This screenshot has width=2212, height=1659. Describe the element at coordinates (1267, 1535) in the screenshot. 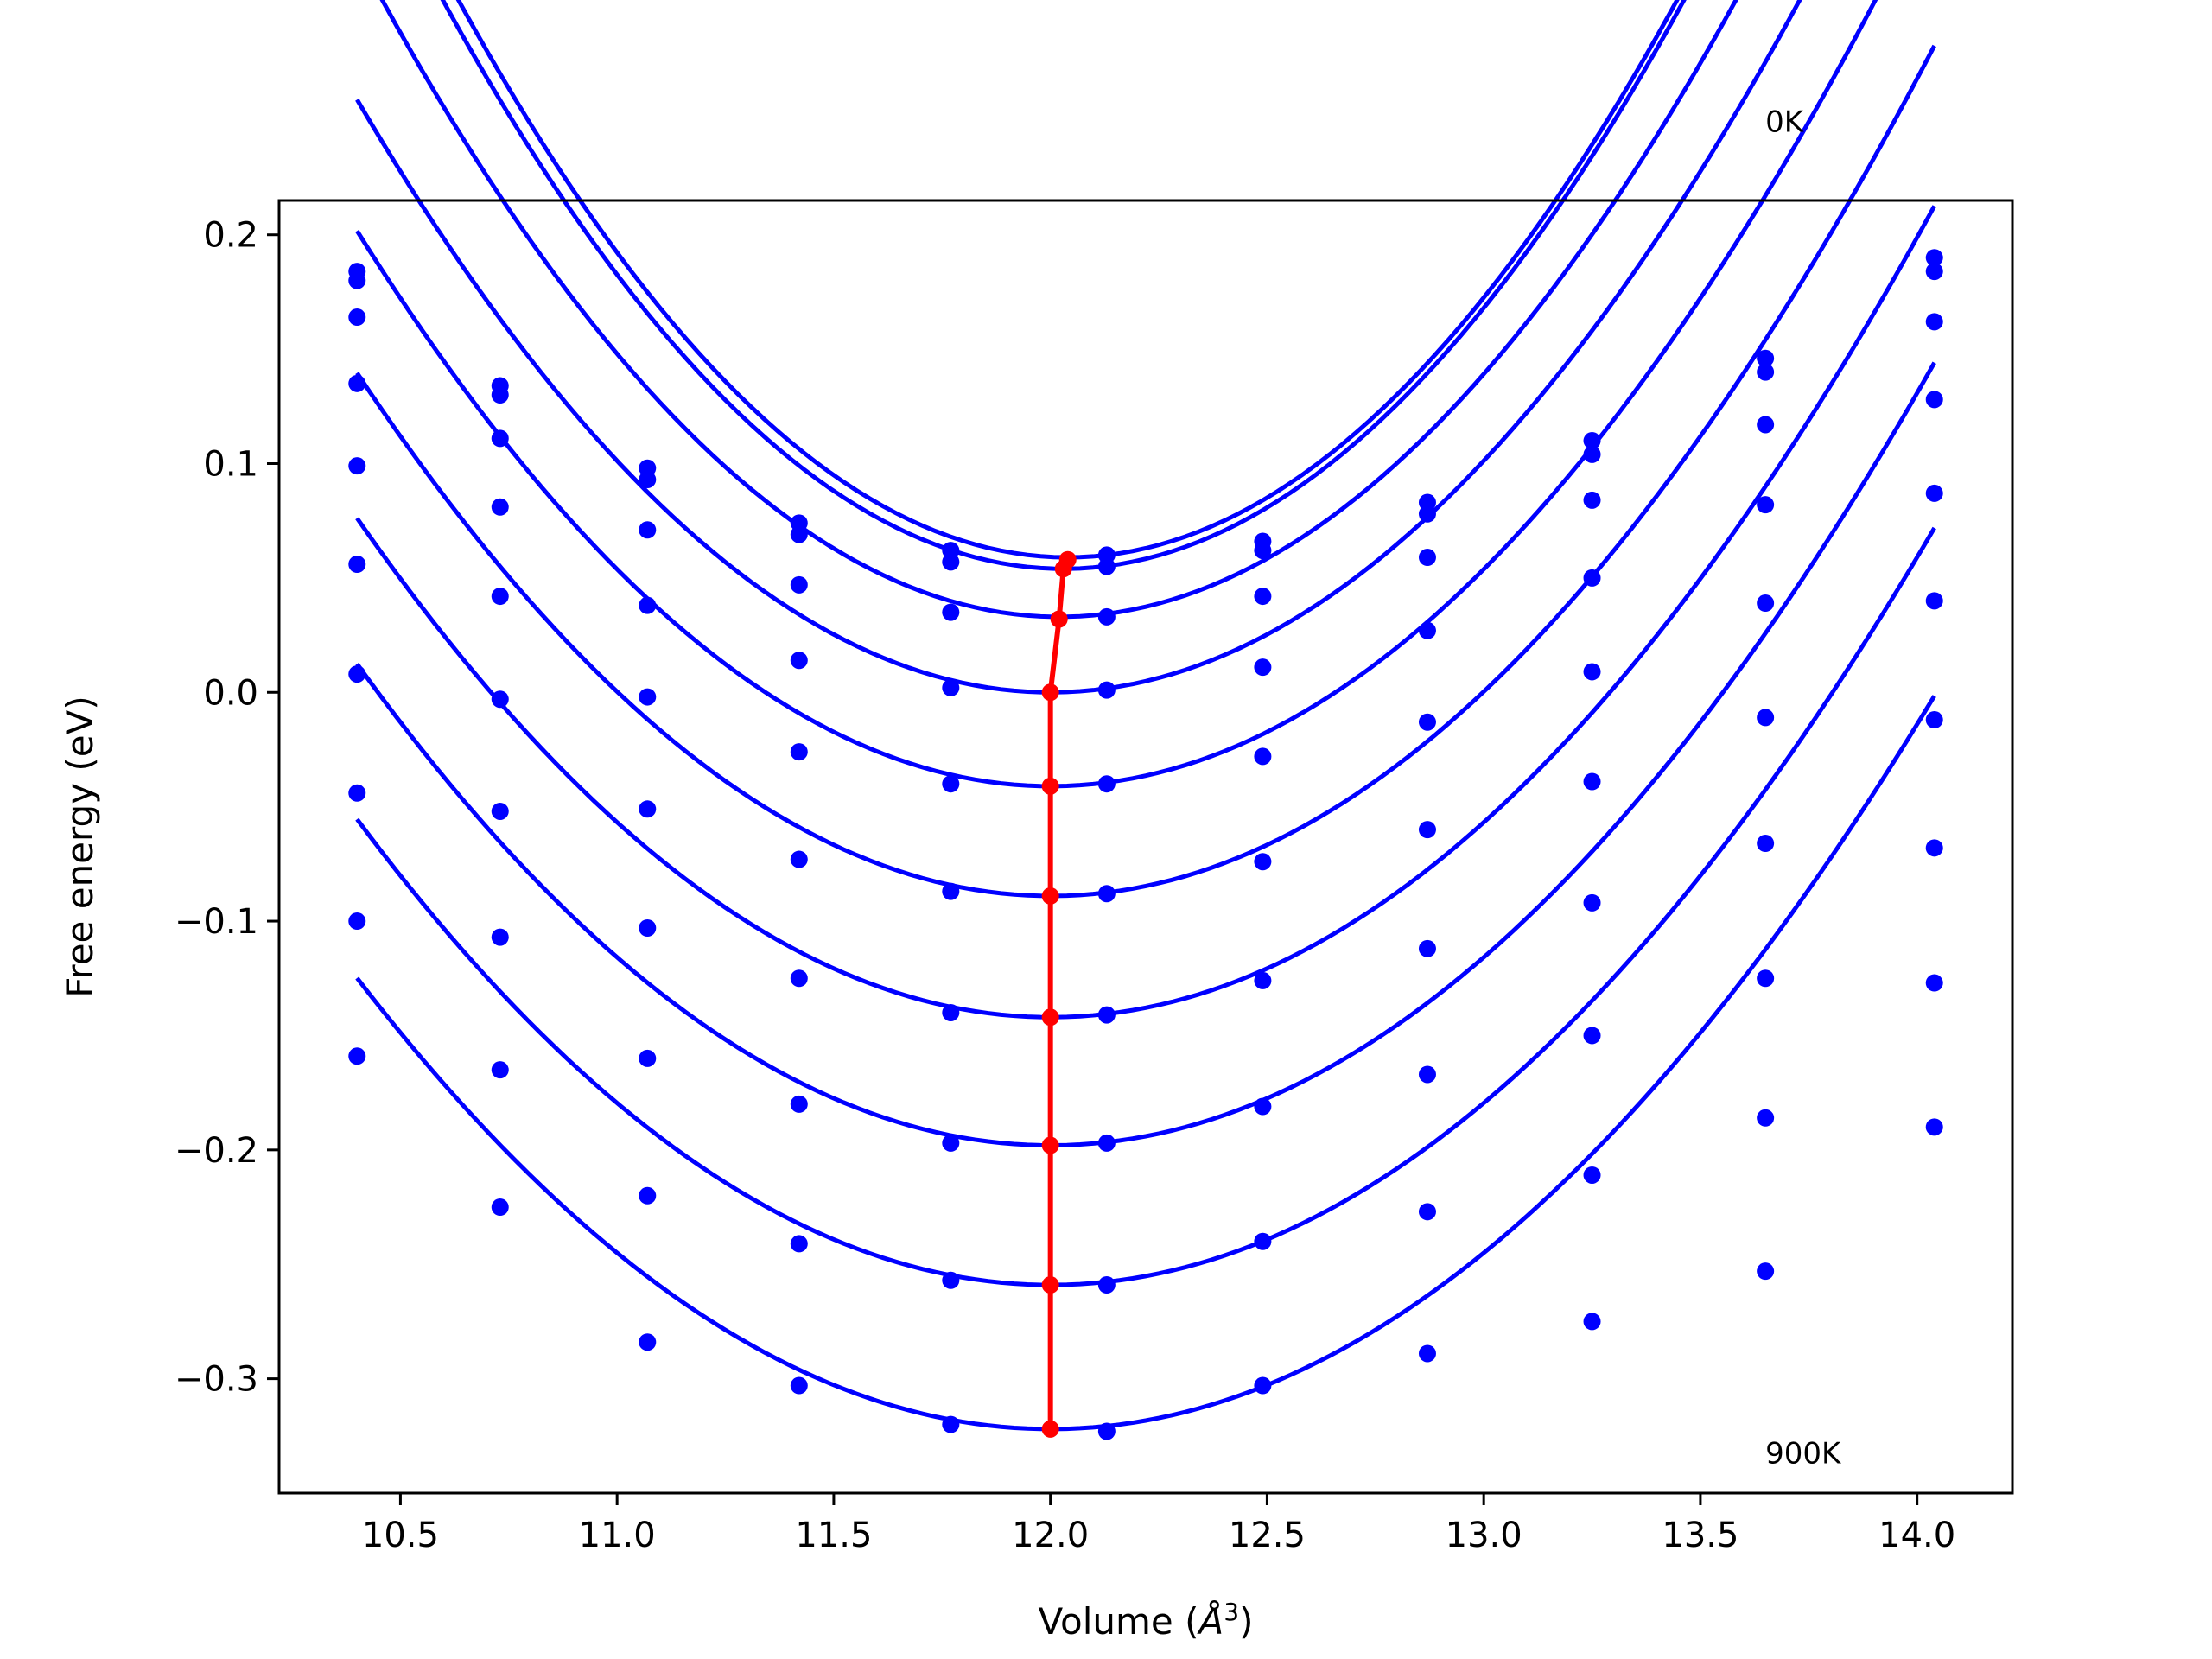

I see `x-tick-label: 12.5` at that location.